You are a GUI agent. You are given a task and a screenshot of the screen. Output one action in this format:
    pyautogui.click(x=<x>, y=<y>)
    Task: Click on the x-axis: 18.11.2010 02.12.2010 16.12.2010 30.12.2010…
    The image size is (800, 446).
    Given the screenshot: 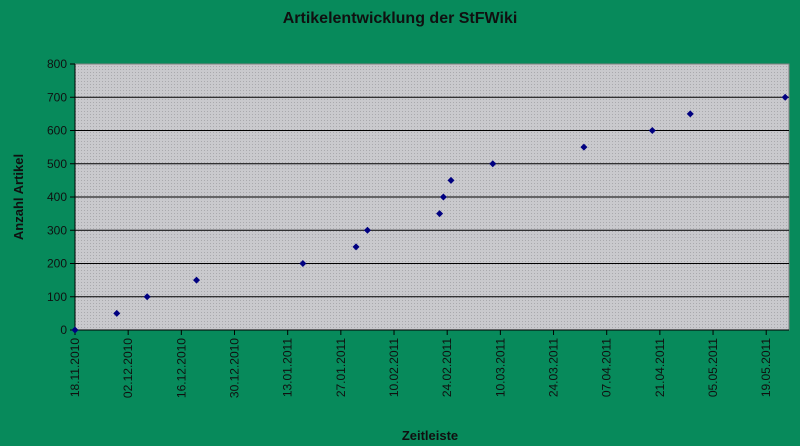 What is the action you would take?
    pyautogui.click(x=428, y=363)
    